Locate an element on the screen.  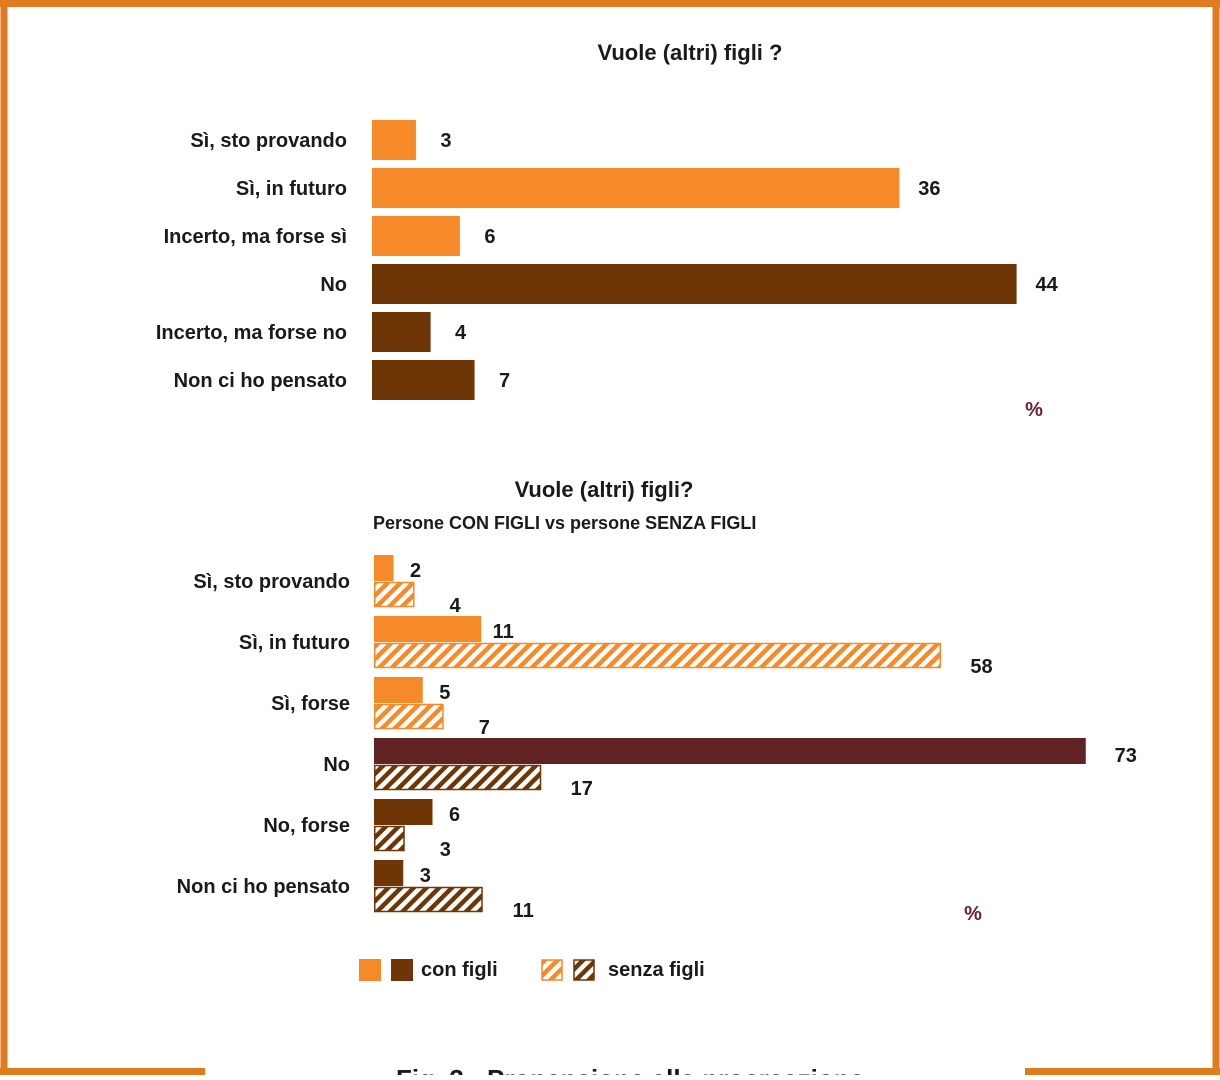
chart2-subtitle: Persone CON FIGLI vs persone SENZA FIGLI is located at coordinates (564, 523).